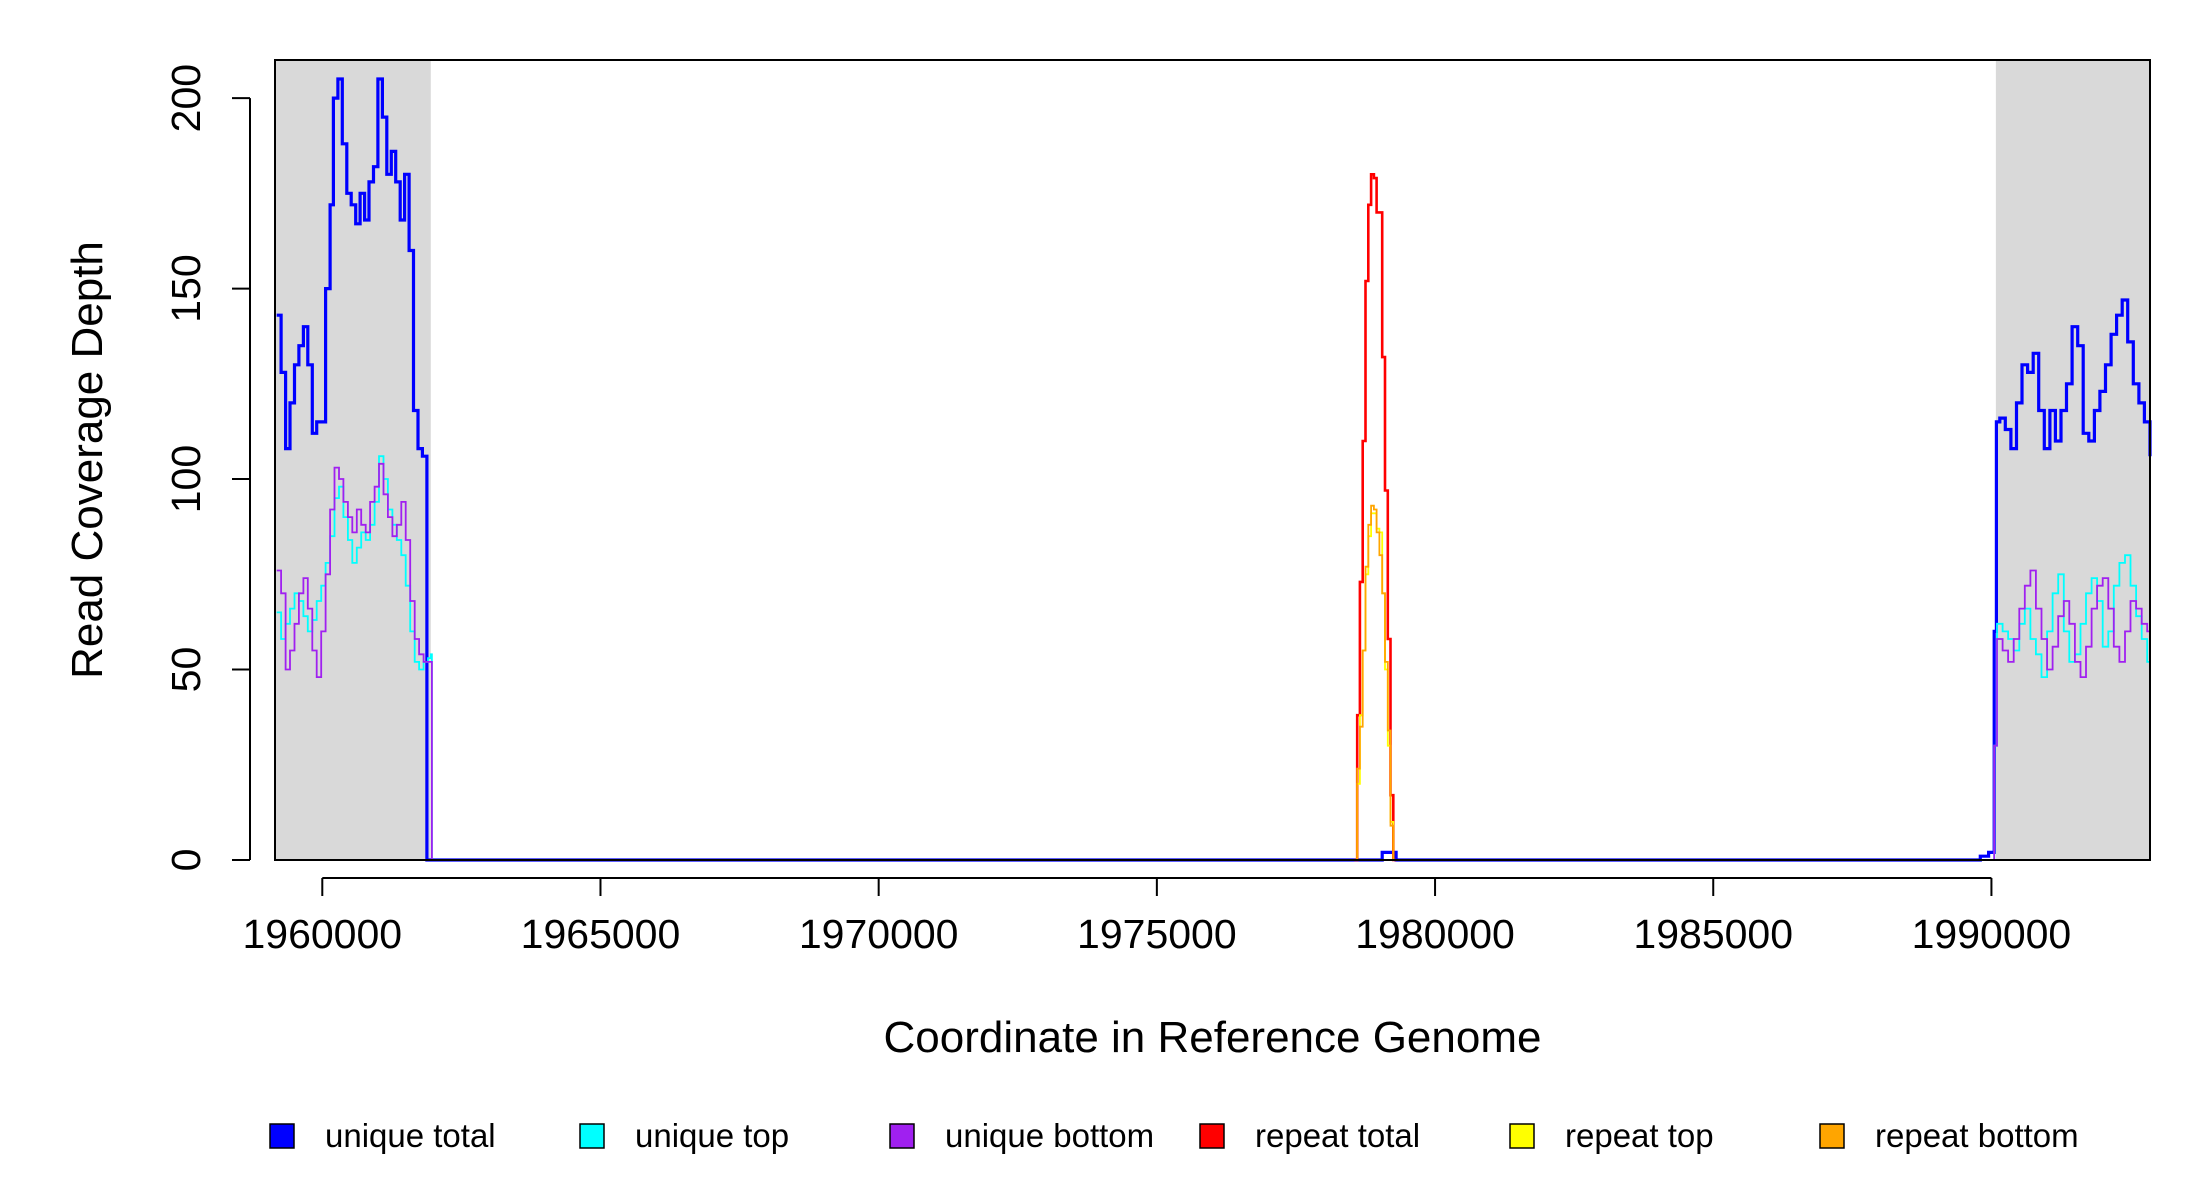 The width and height of the screenshot is (2200, 1200). I want to click on x-tick-label: 1960000, so click(322, 934).